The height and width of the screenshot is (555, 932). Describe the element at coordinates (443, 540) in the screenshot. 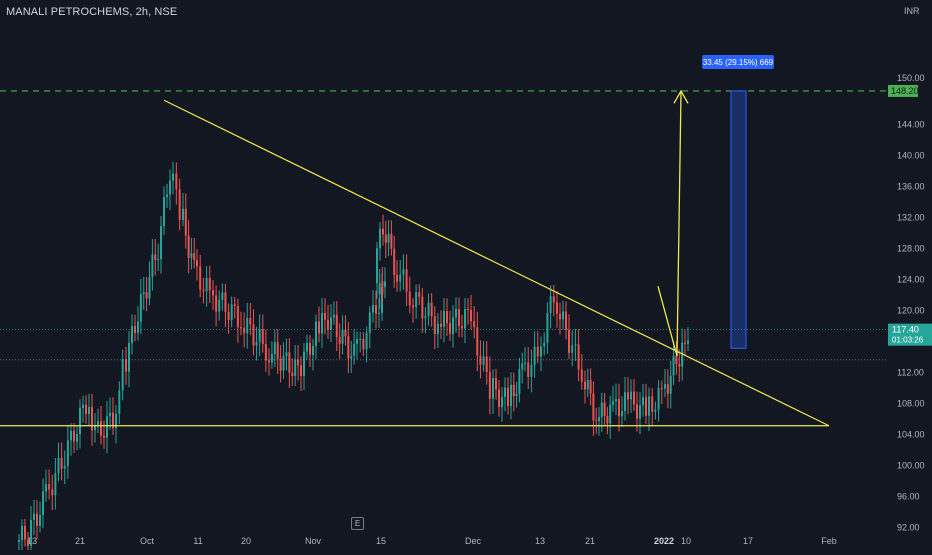

I see `time-scale` at that location.